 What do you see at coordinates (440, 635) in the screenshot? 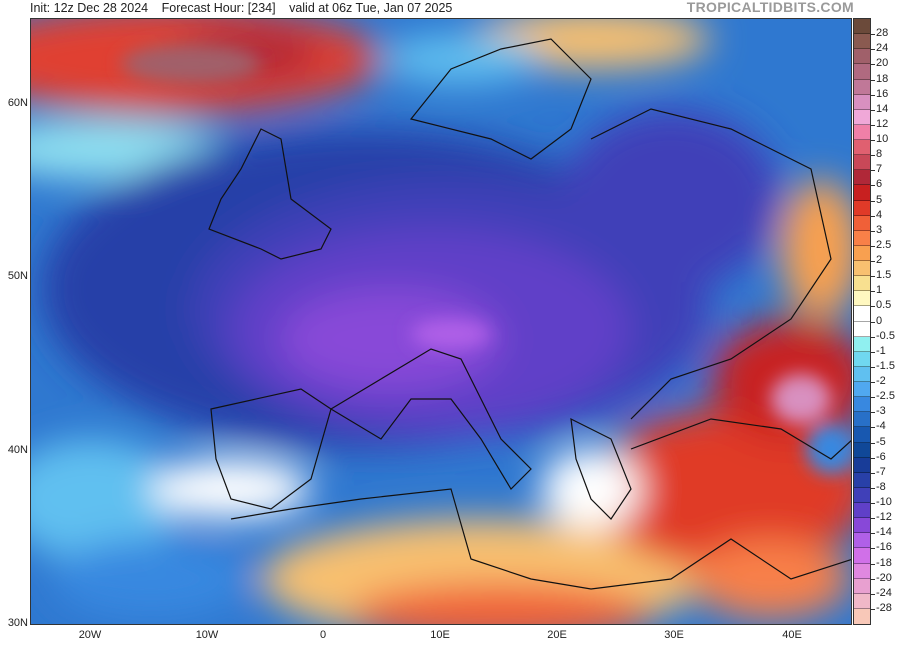
I see `lon-label-10e: 10E` at bounding box center [440, 635].